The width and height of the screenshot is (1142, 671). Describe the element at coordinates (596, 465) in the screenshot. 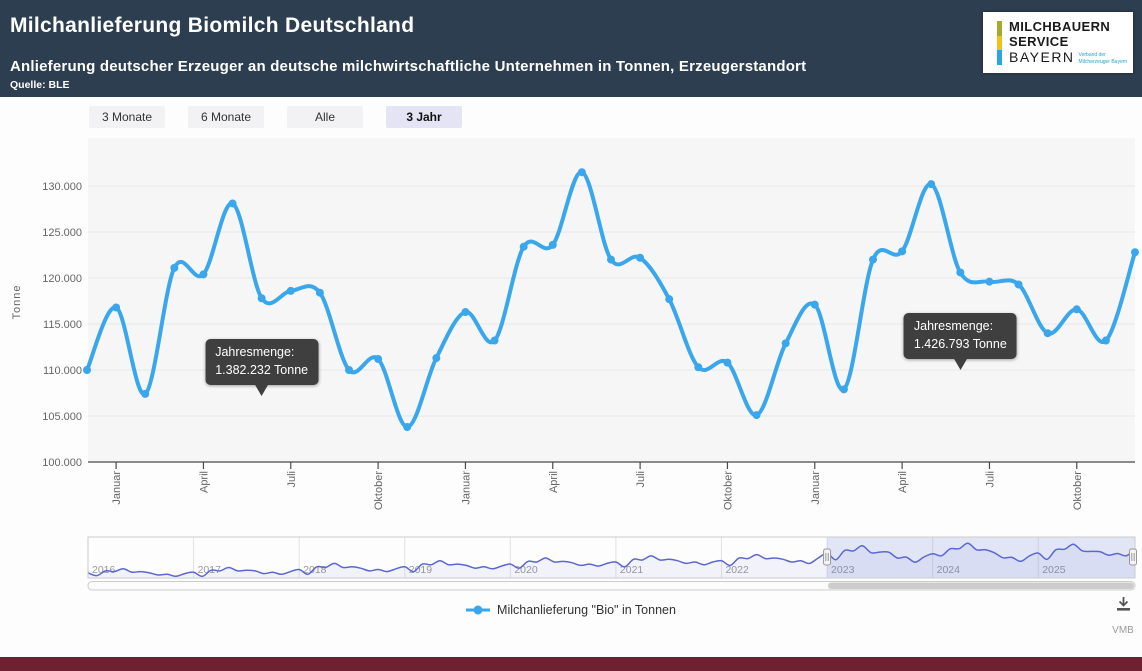

I see `x-axis-ticks` at that location.